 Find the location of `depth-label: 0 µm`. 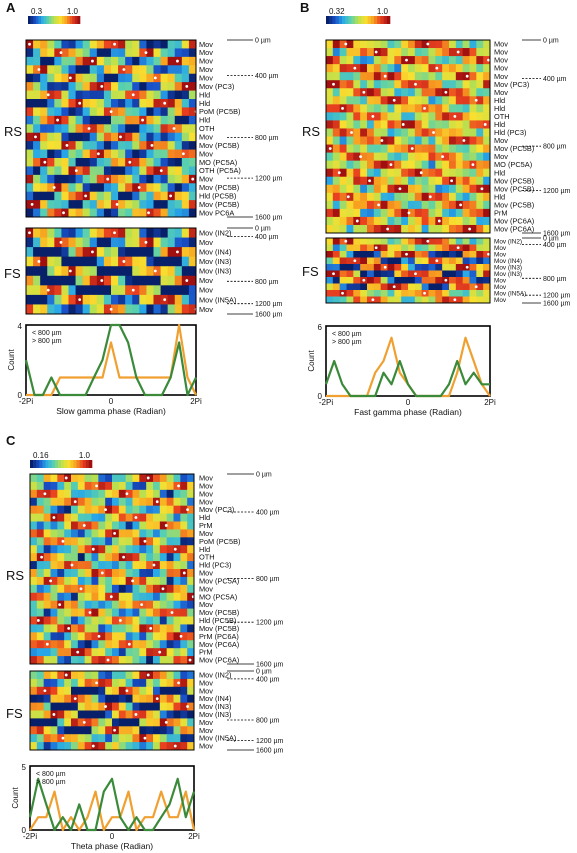

depth-label: 0 µm is located at coordinates (551, 239).